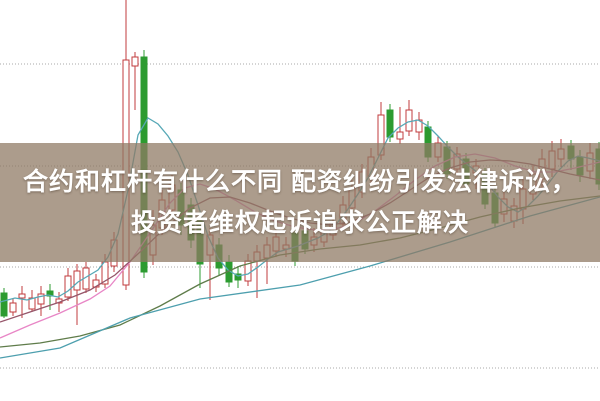  What do you see at coordinates (299, 223) in the screenshot?
I see `headline-line-2: 投资者维权起诉追求公正解决` at bounding box center [299, 223].